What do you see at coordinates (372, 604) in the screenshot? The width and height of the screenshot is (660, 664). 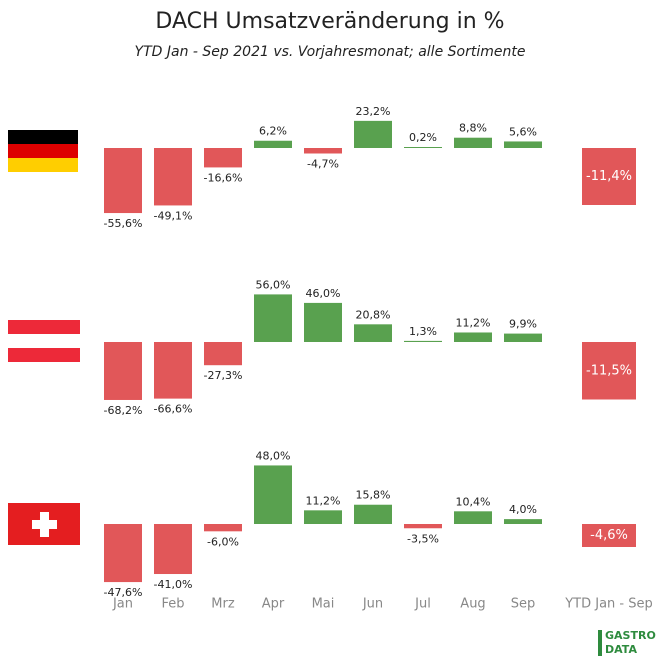 I see `x-tick-label: Jun` at bounding box center [372, 604].